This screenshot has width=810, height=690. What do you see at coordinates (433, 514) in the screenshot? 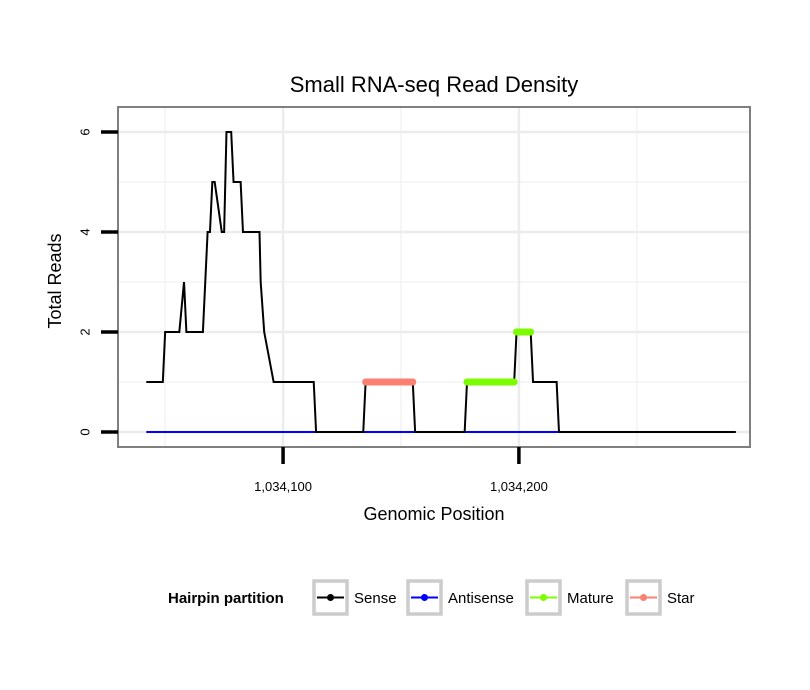
I see `x-axis-title: Genomic Position` at bounding box center [433, 514].